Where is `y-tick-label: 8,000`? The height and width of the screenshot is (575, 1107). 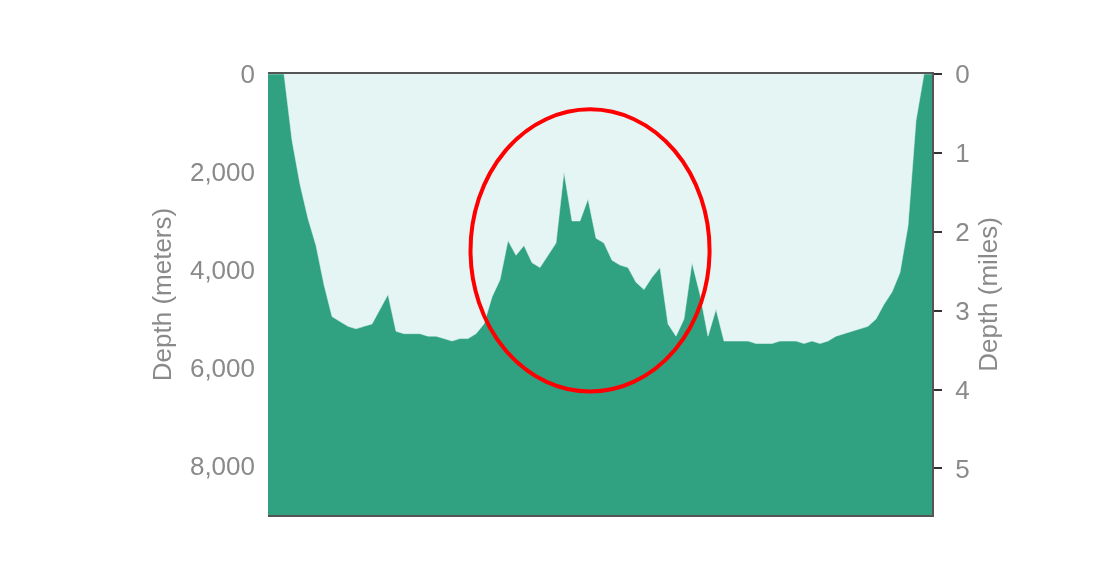 y-tick-label: 8,000 is located at coordinates (222, 466).